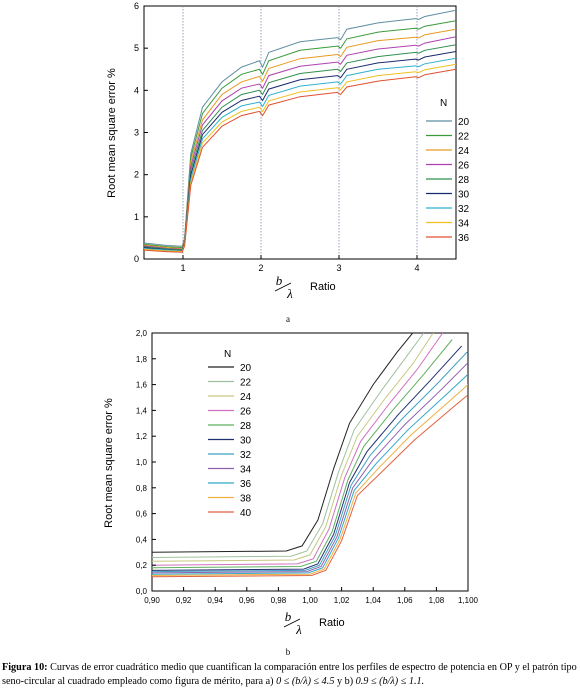  What do you see at coordinates (136, 217) in the screenshot?
I see `y-tick-label: 1` at bounding box center [136, 217].